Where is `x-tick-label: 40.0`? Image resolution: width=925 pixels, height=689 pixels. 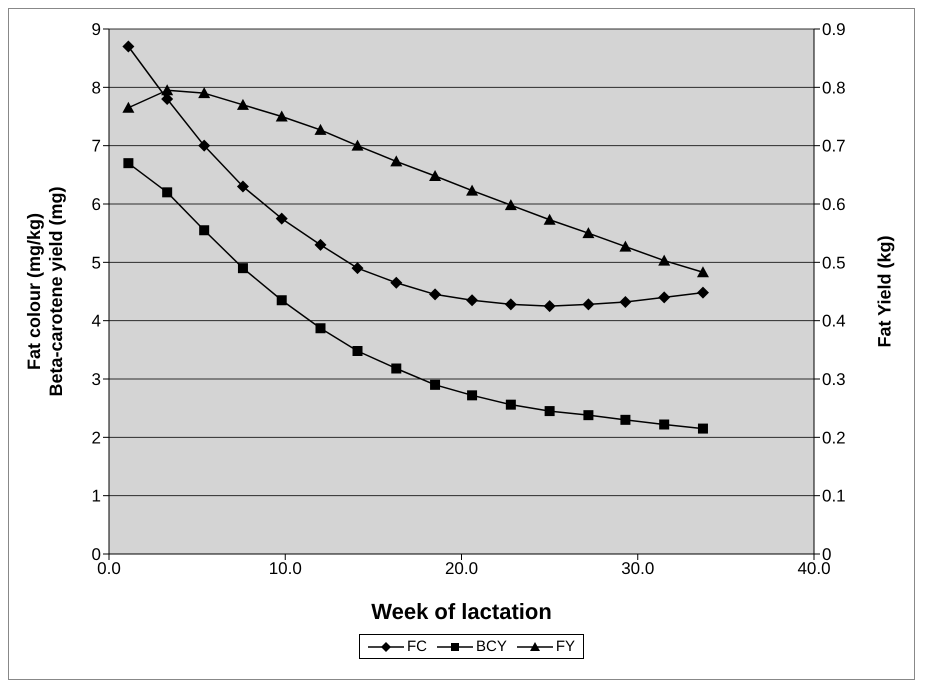
x-tick-label: 40.0 is located at coordinates (814, 568).